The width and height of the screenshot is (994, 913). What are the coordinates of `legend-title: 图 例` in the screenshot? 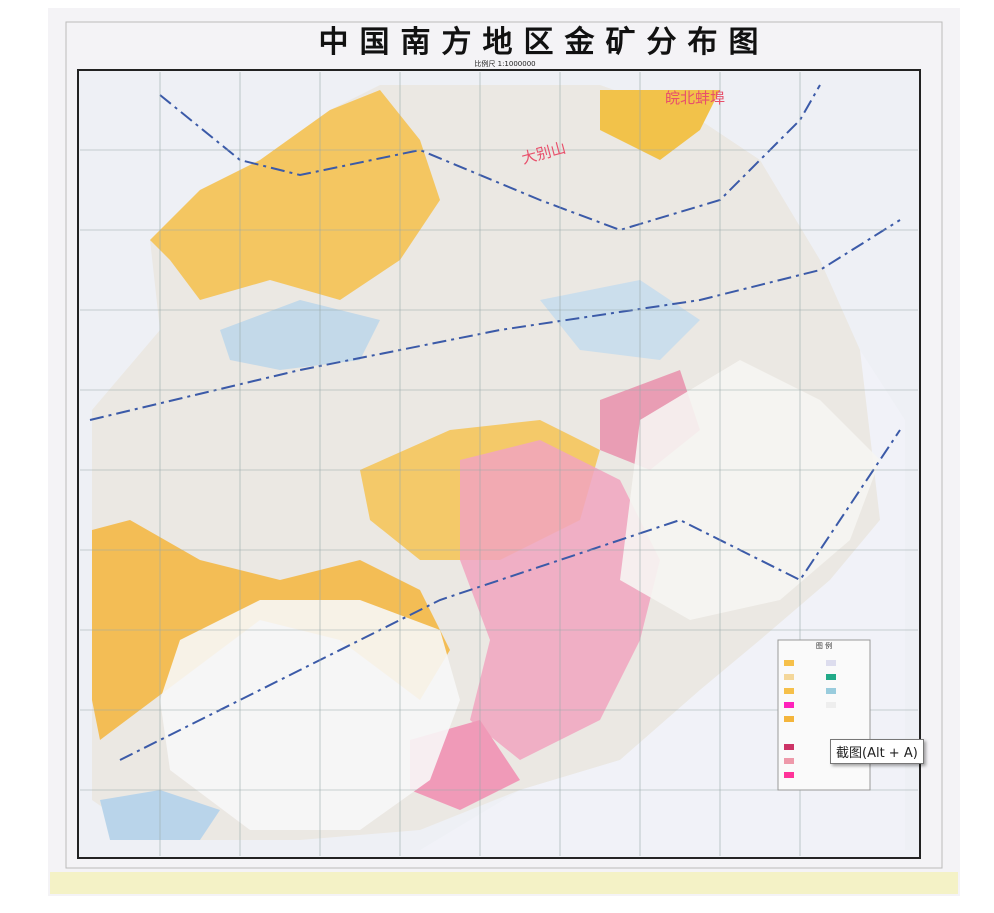 It's located at (824, 645).